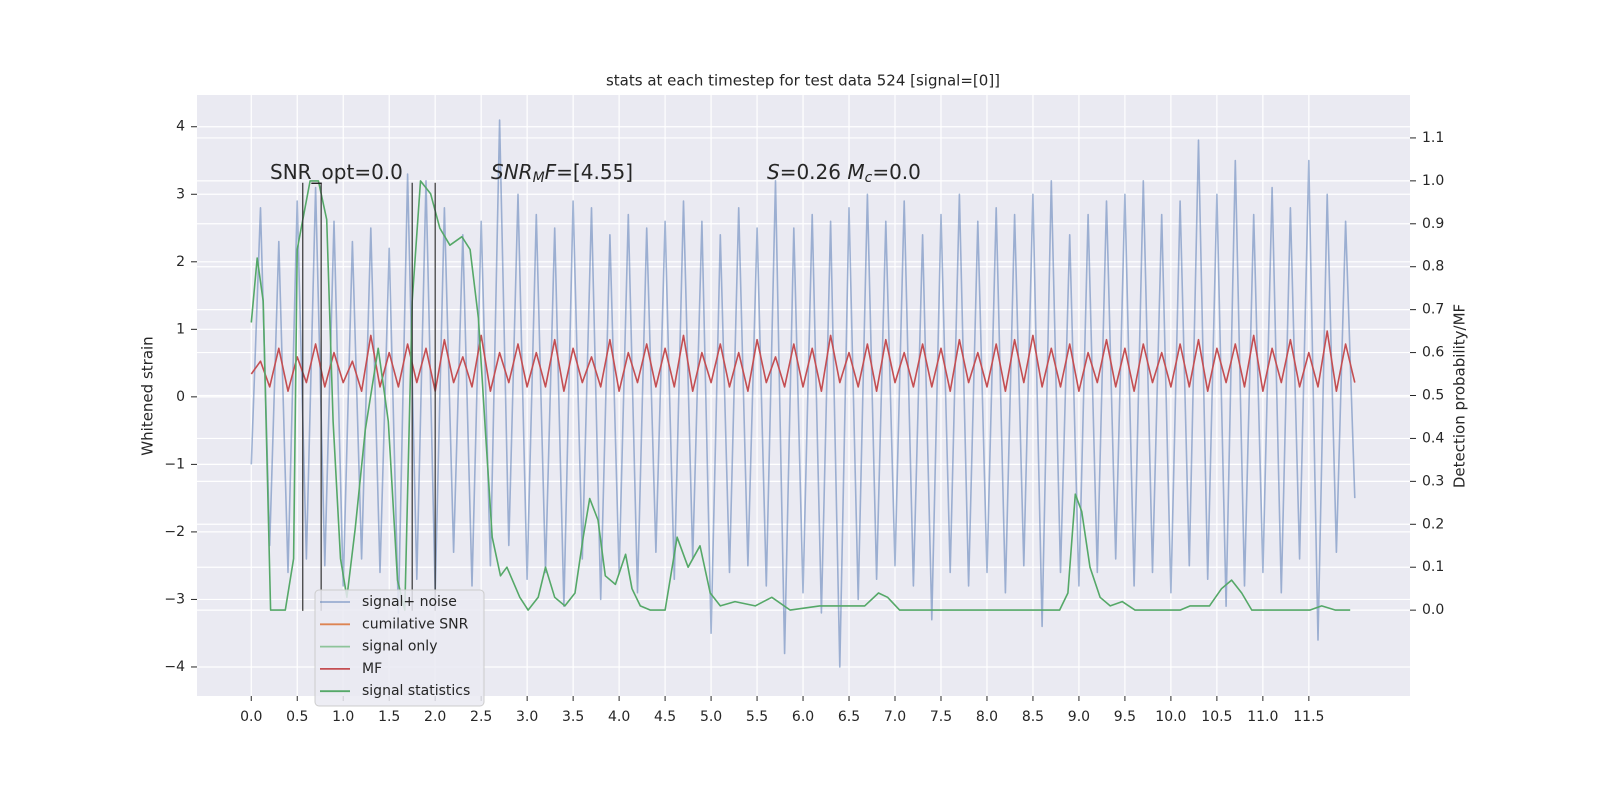  What do you see at coordinates (573, 717) in the screenshot?
I see `x-tick-label: 3.5` at bounding box center [573, 717].